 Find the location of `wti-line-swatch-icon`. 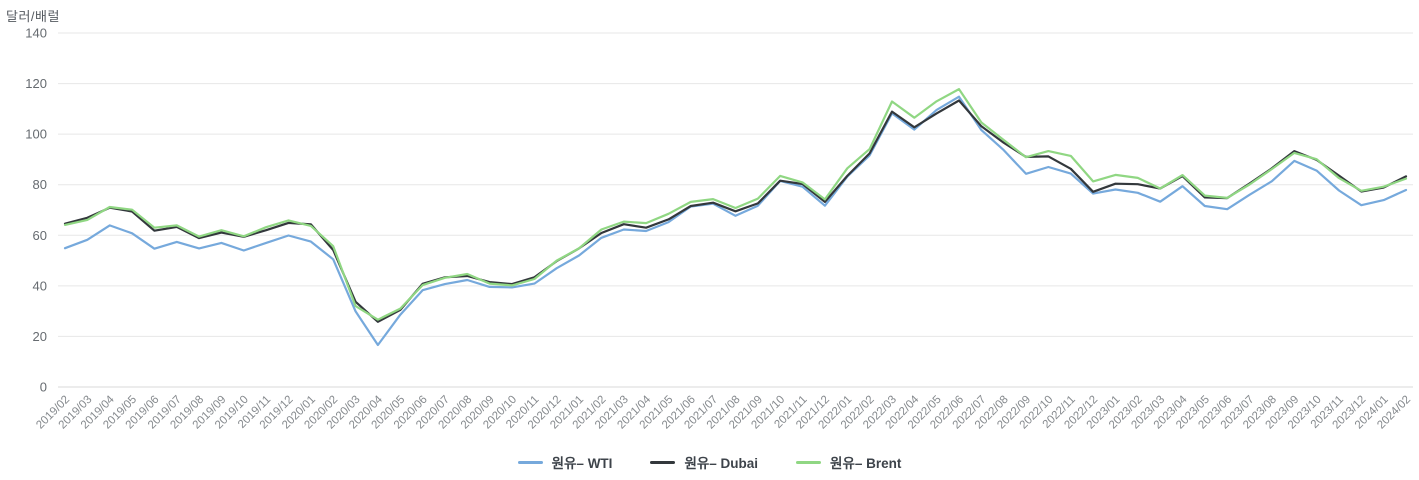

wti-line-swatch-icon is located at coordinates (530, 462).